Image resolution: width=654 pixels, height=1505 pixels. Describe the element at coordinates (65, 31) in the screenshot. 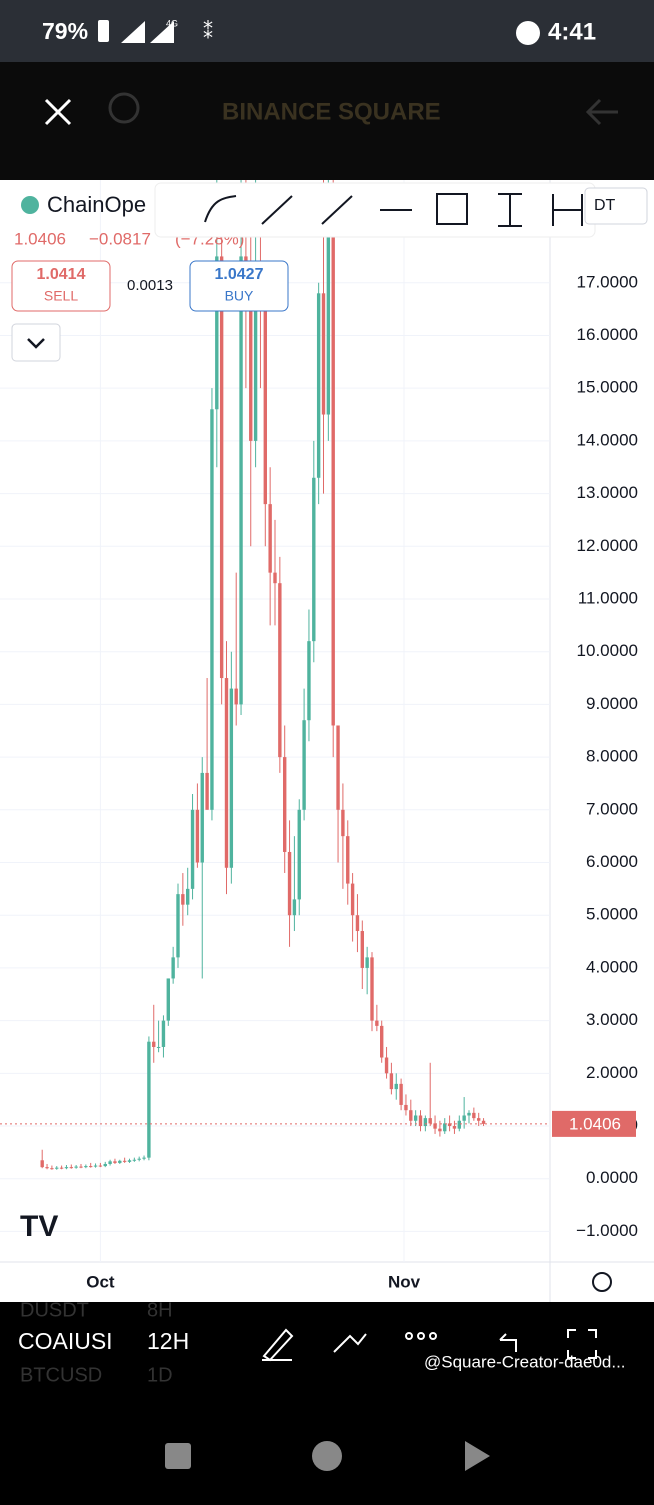

I see `battery: 79%` at that location.